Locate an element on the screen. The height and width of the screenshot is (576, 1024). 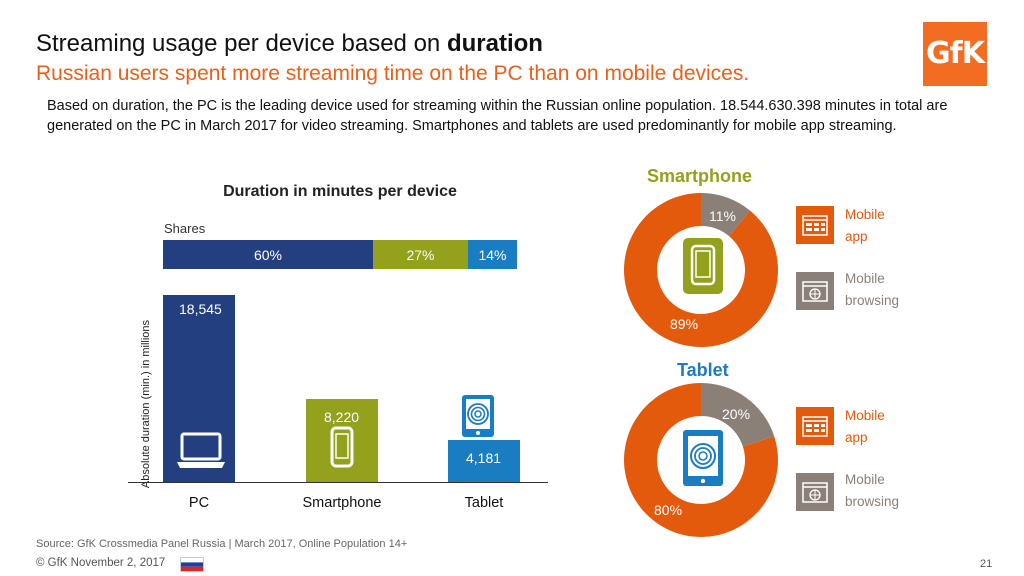
tablet-app-pct: 80% is located at coordinates (668, 510).